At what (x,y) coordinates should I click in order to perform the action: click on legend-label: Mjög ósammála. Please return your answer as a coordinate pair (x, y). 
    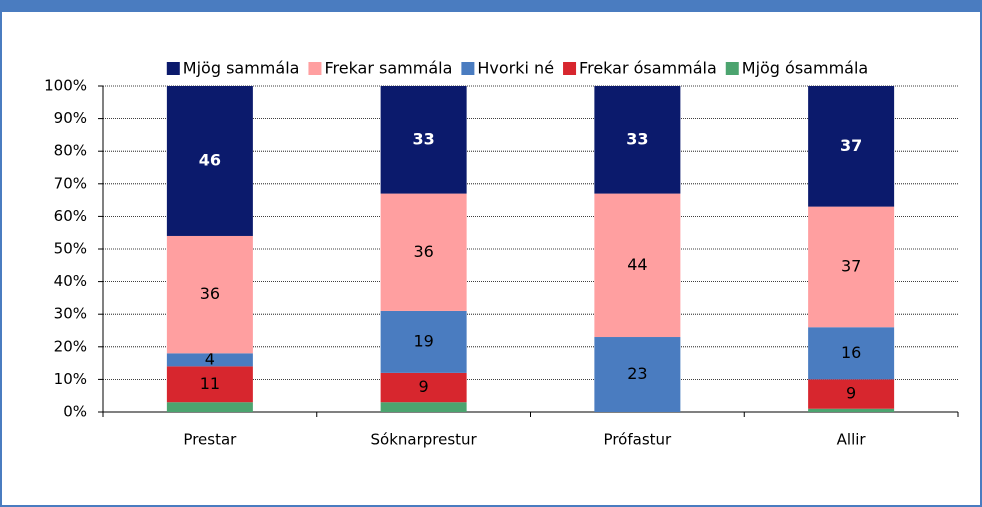
    Looking at the image, I should click on (805, 68).